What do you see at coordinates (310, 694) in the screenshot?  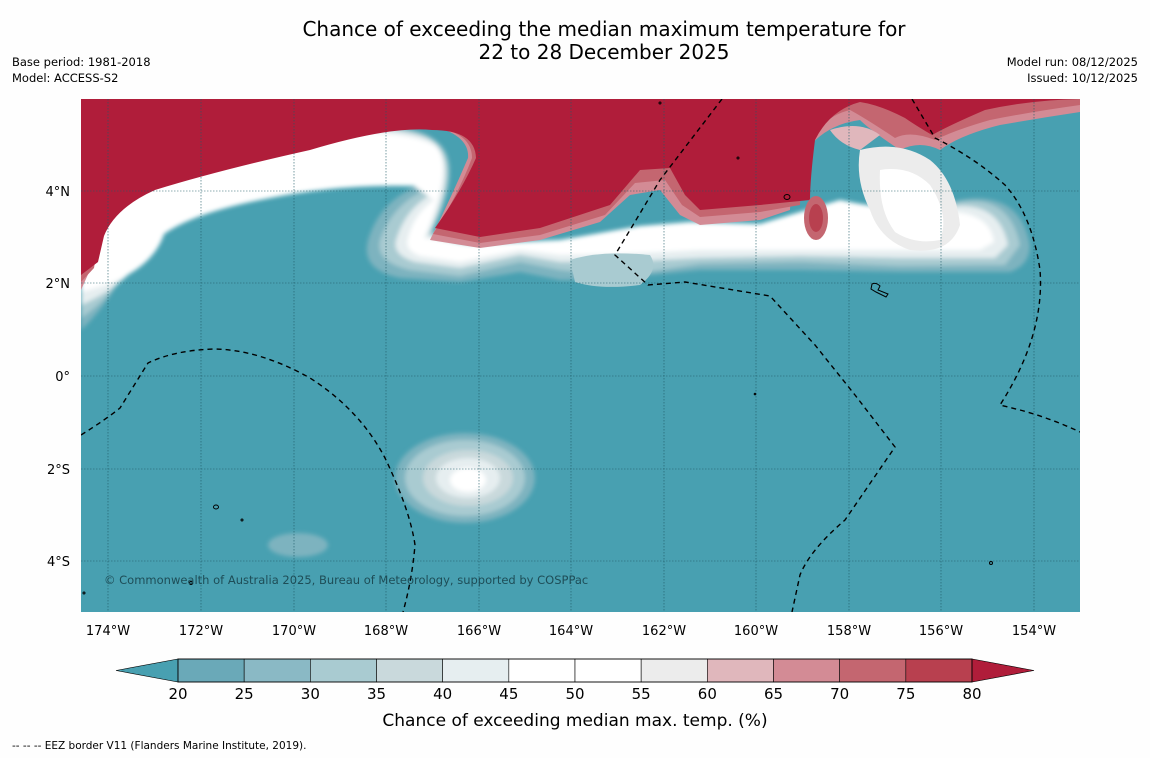 I see `colorbar-tick-label: 30` at bounding box center [310, 694].